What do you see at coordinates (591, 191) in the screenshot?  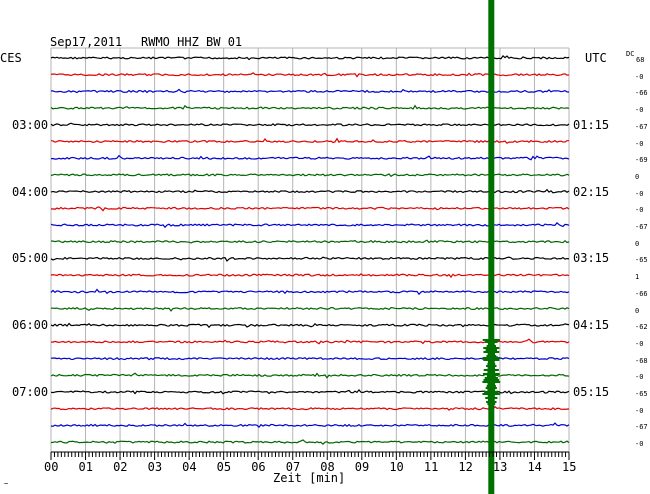 I see `right-hour-label: 02:15` at bounding box center [591, 191].